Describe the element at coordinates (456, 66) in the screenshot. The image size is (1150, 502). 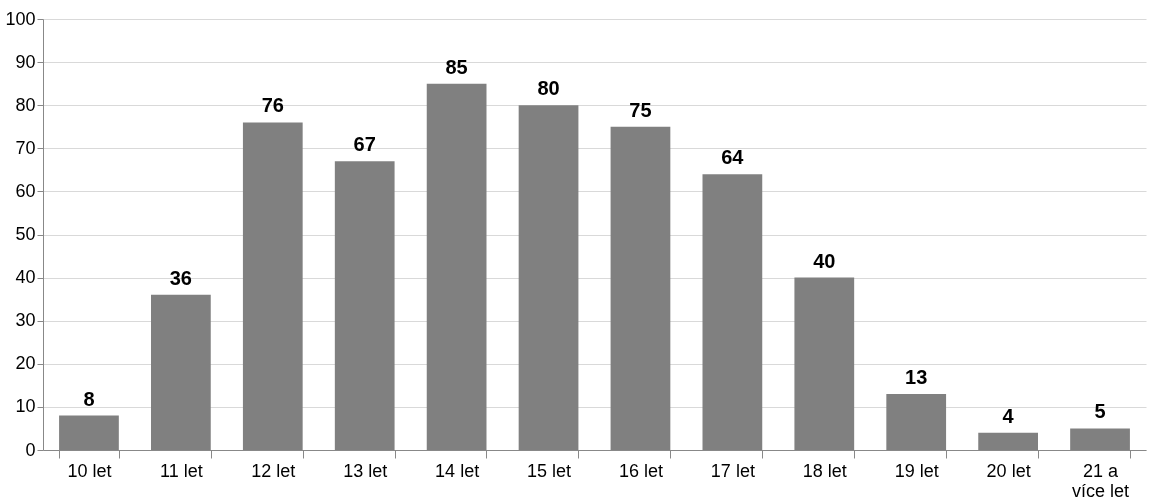
I see `data-label: 85` at that location.